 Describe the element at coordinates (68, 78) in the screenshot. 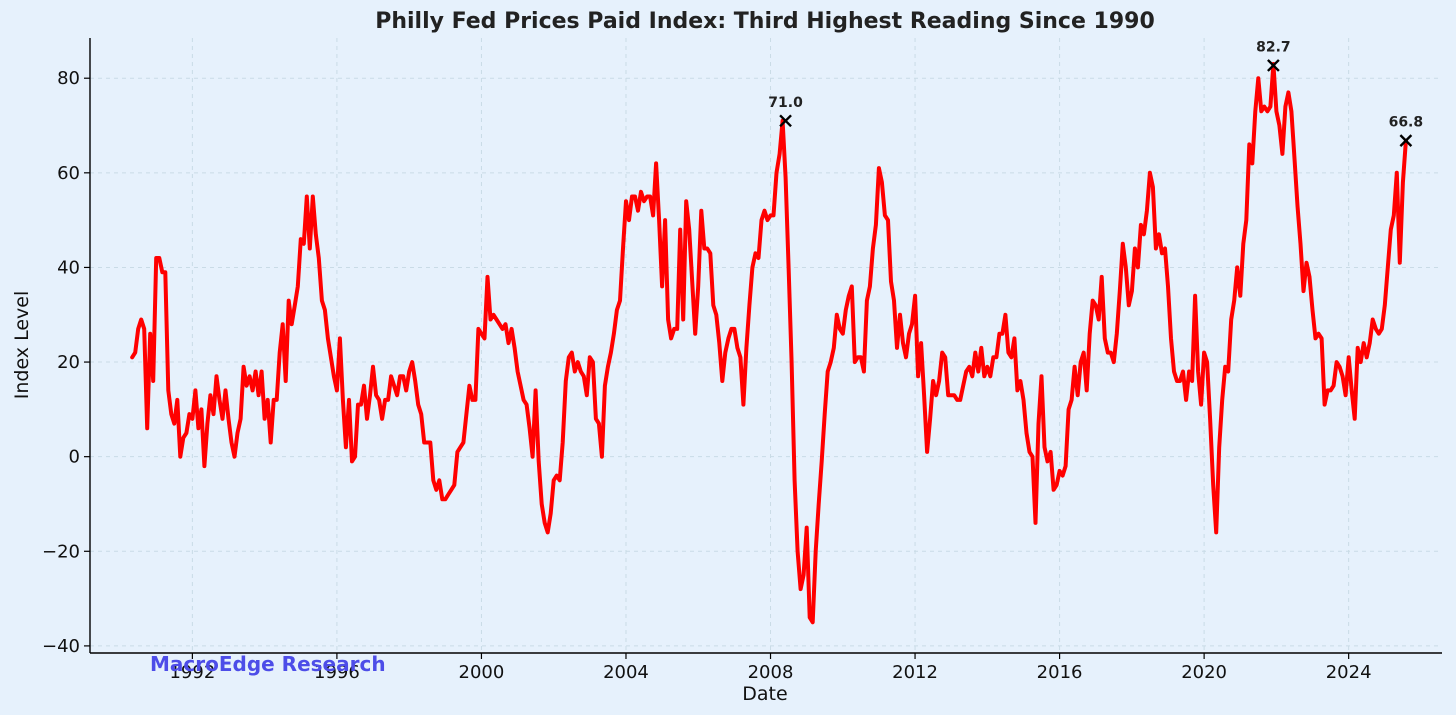

I see `y-tick-label: 80` at that location.